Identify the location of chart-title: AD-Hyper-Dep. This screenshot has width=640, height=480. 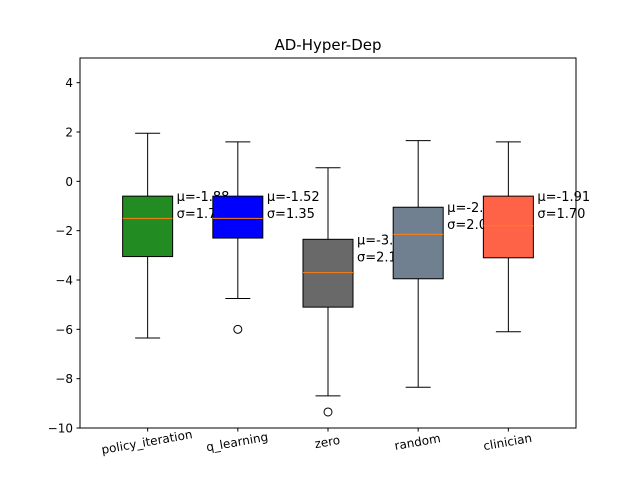
(327, 45).